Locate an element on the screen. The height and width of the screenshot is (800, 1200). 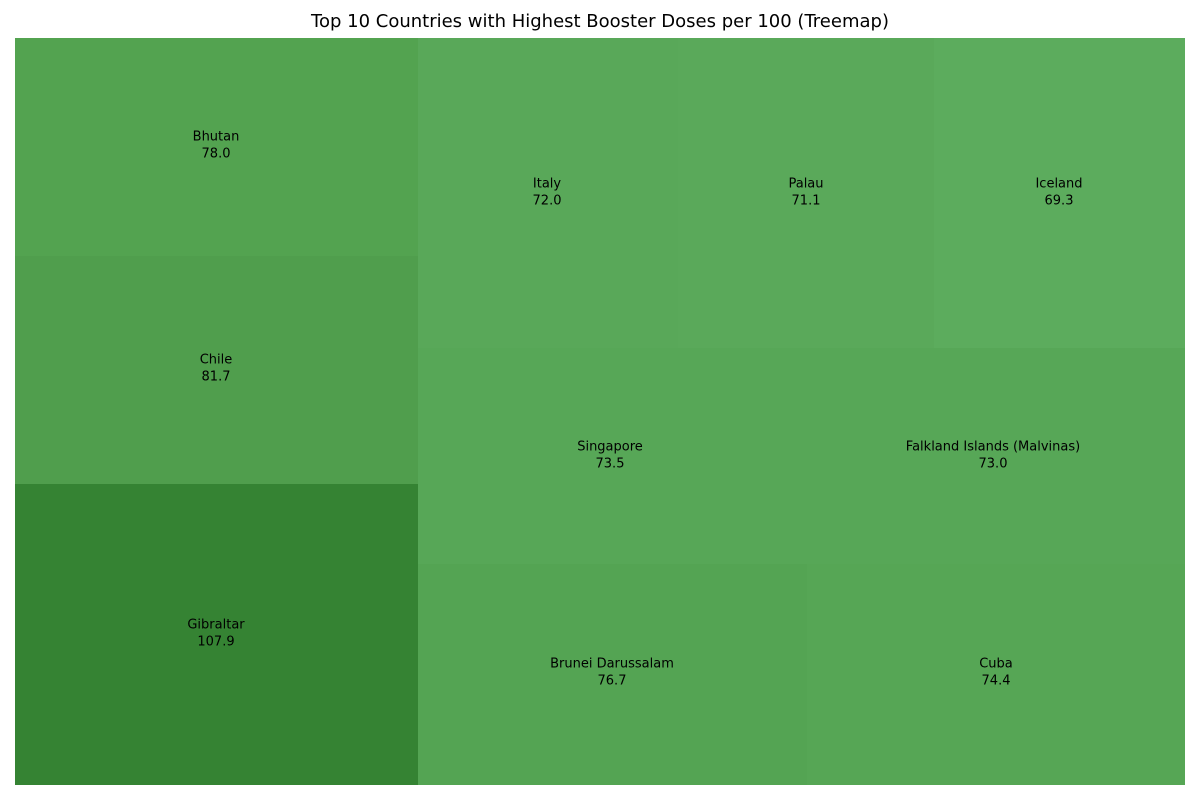
tile-label-iceland: Iceland 69.3 is located at coordinates (1058, 193).